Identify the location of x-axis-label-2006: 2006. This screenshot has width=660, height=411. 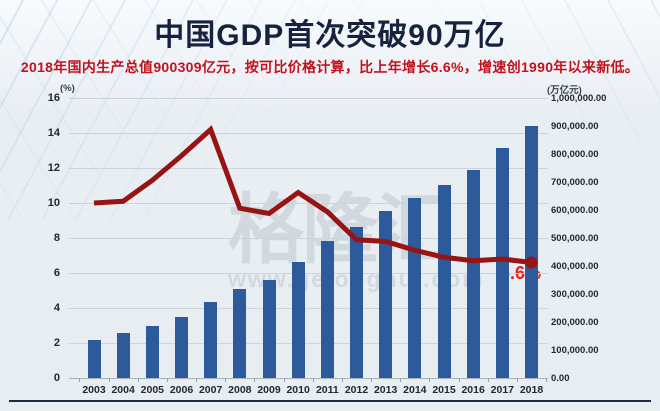
(181, 390).